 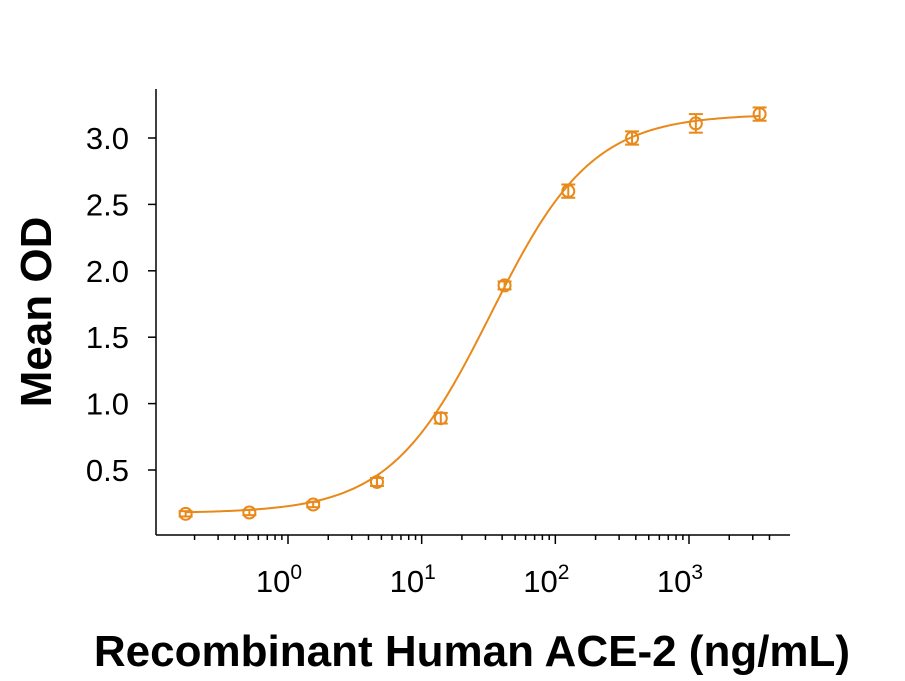 I want to click on y-tick-label: 0.5, so click(x=107, y=470).